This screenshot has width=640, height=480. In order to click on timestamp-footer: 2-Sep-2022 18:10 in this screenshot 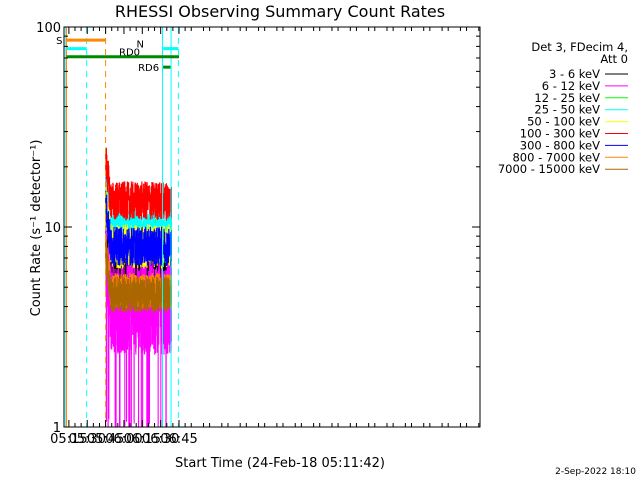, I will do `click(595, 472)`.